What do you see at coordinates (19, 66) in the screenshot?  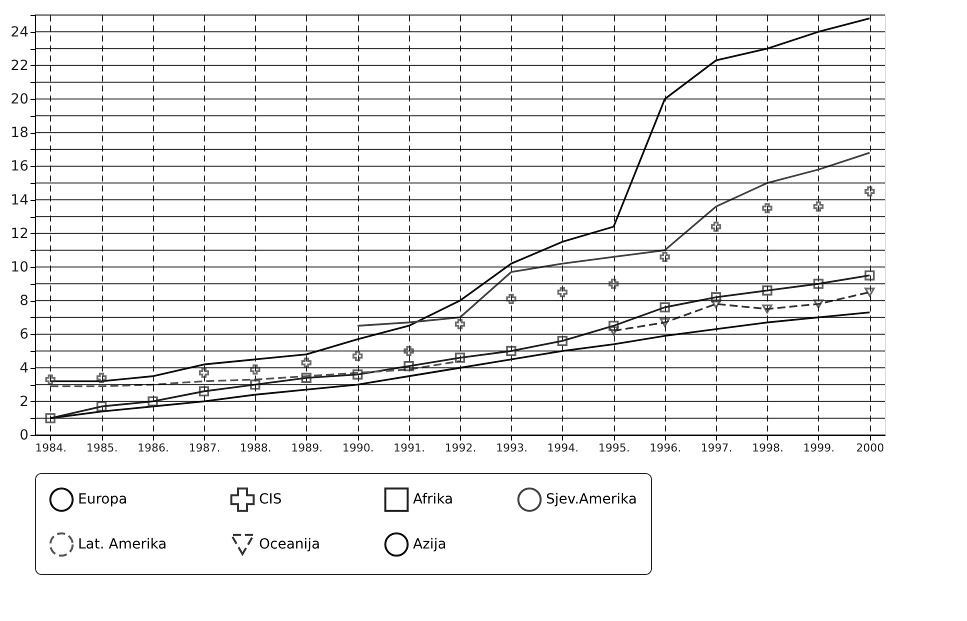 I see `y-tick-label: 22` at bounding box center [19, 66].